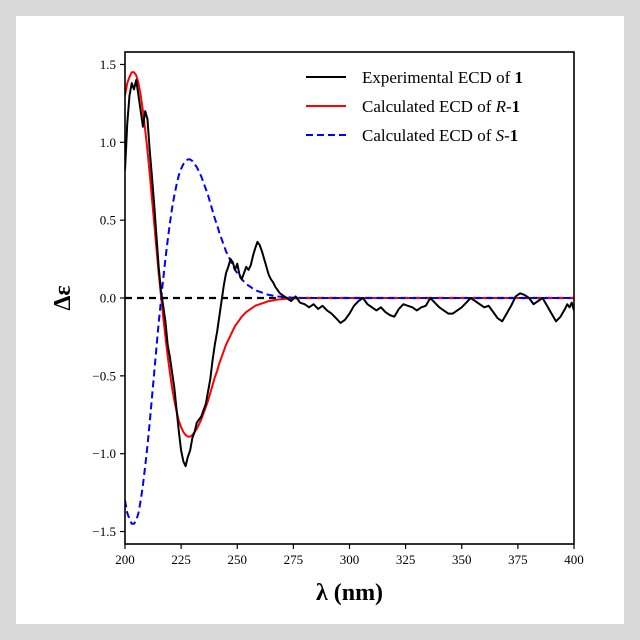  What do you see at coordinates (108, 298) in the screenshot?
I see `y-tick-label: 0.0` at bounding box center [108, 298].